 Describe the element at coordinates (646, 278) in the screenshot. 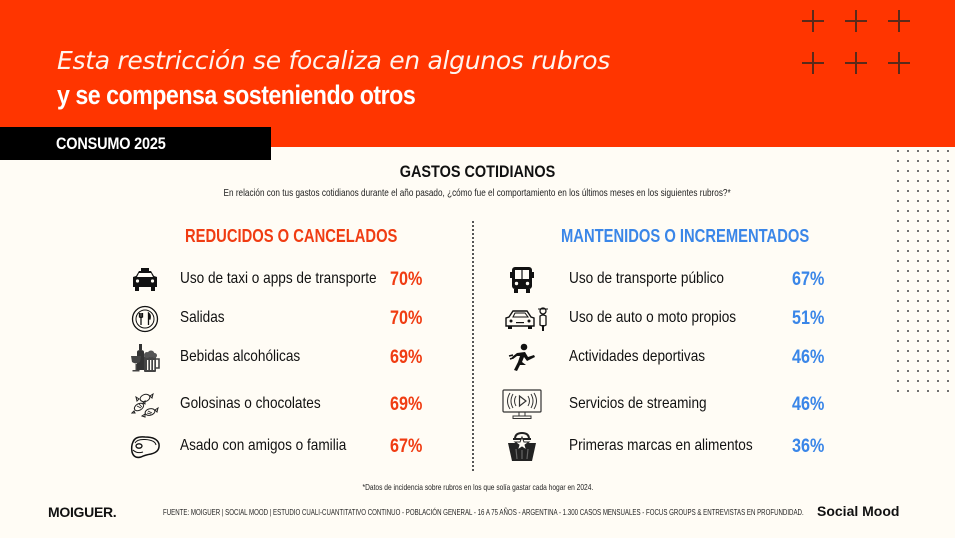

I see `item-label: Uso de transporte público` at that location.